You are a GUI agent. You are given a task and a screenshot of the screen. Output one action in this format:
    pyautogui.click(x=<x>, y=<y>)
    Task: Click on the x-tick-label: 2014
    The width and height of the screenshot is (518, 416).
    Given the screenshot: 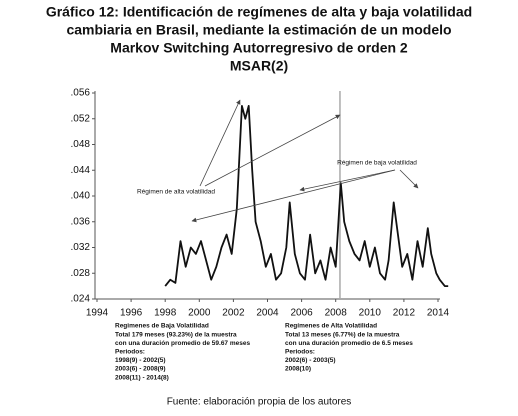 What is the action you would take?
    pyautogui.click(x=438, y=313)
    